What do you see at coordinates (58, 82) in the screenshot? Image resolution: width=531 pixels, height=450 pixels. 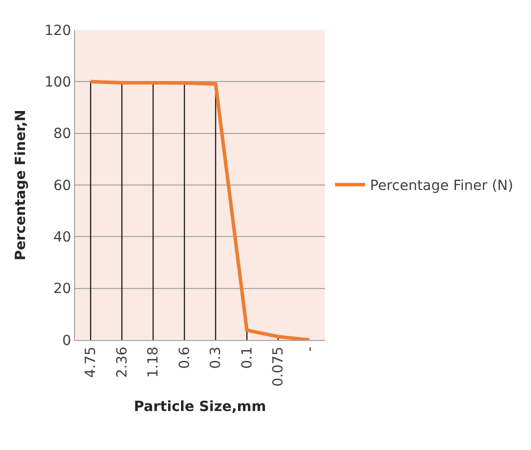 I see `y-tick-label: 100` at bounding box center [58, 82].